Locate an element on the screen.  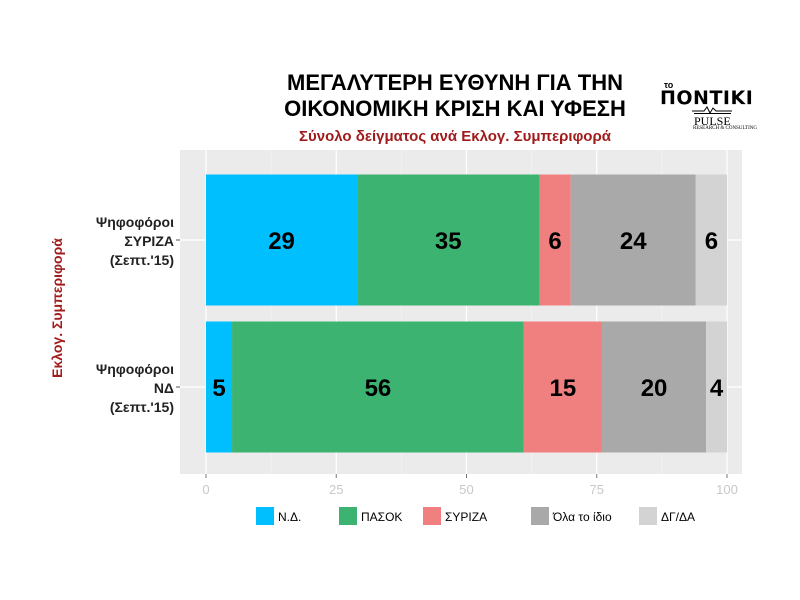
bar-value-label: 5 is located at coordinates (218, 388).